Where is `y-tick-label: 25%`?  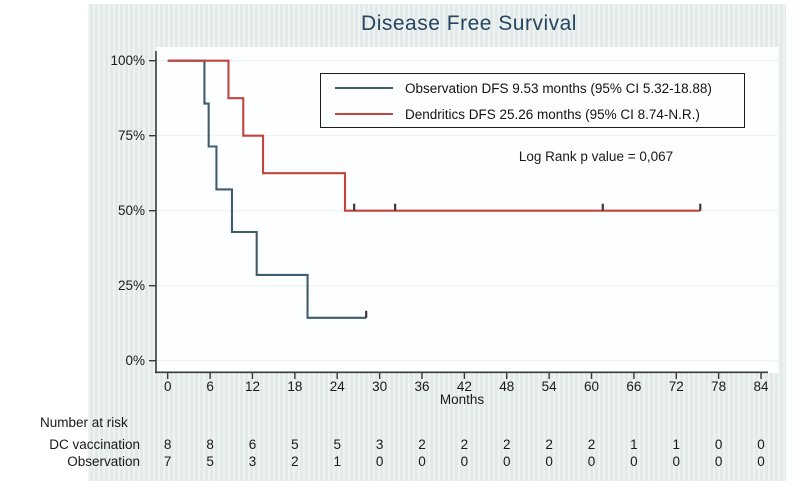
y-tick-label: 25% is located at coordinates (131, 285).